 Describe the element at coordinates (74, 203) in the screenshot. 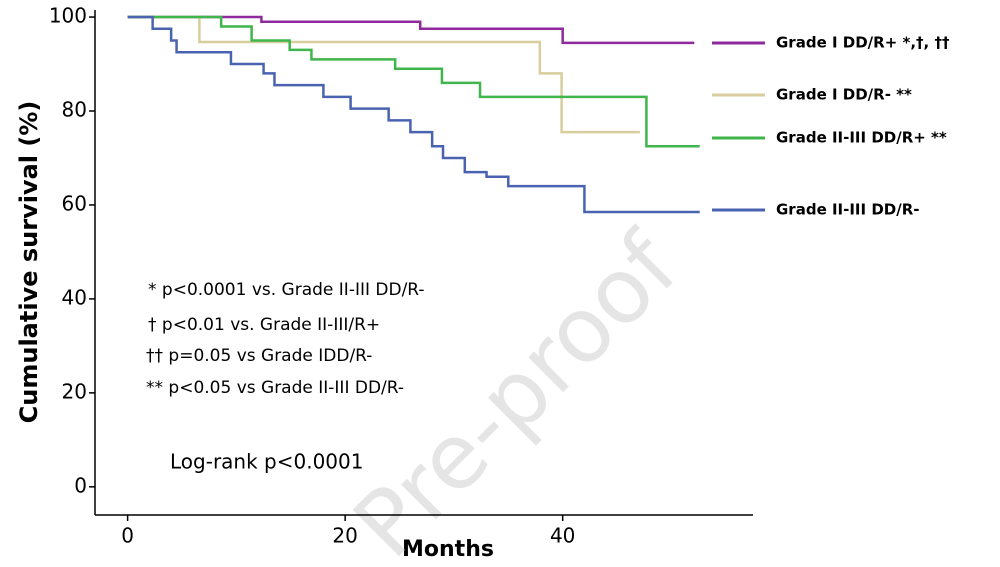

I see `y-tick-label: 60` at that location.